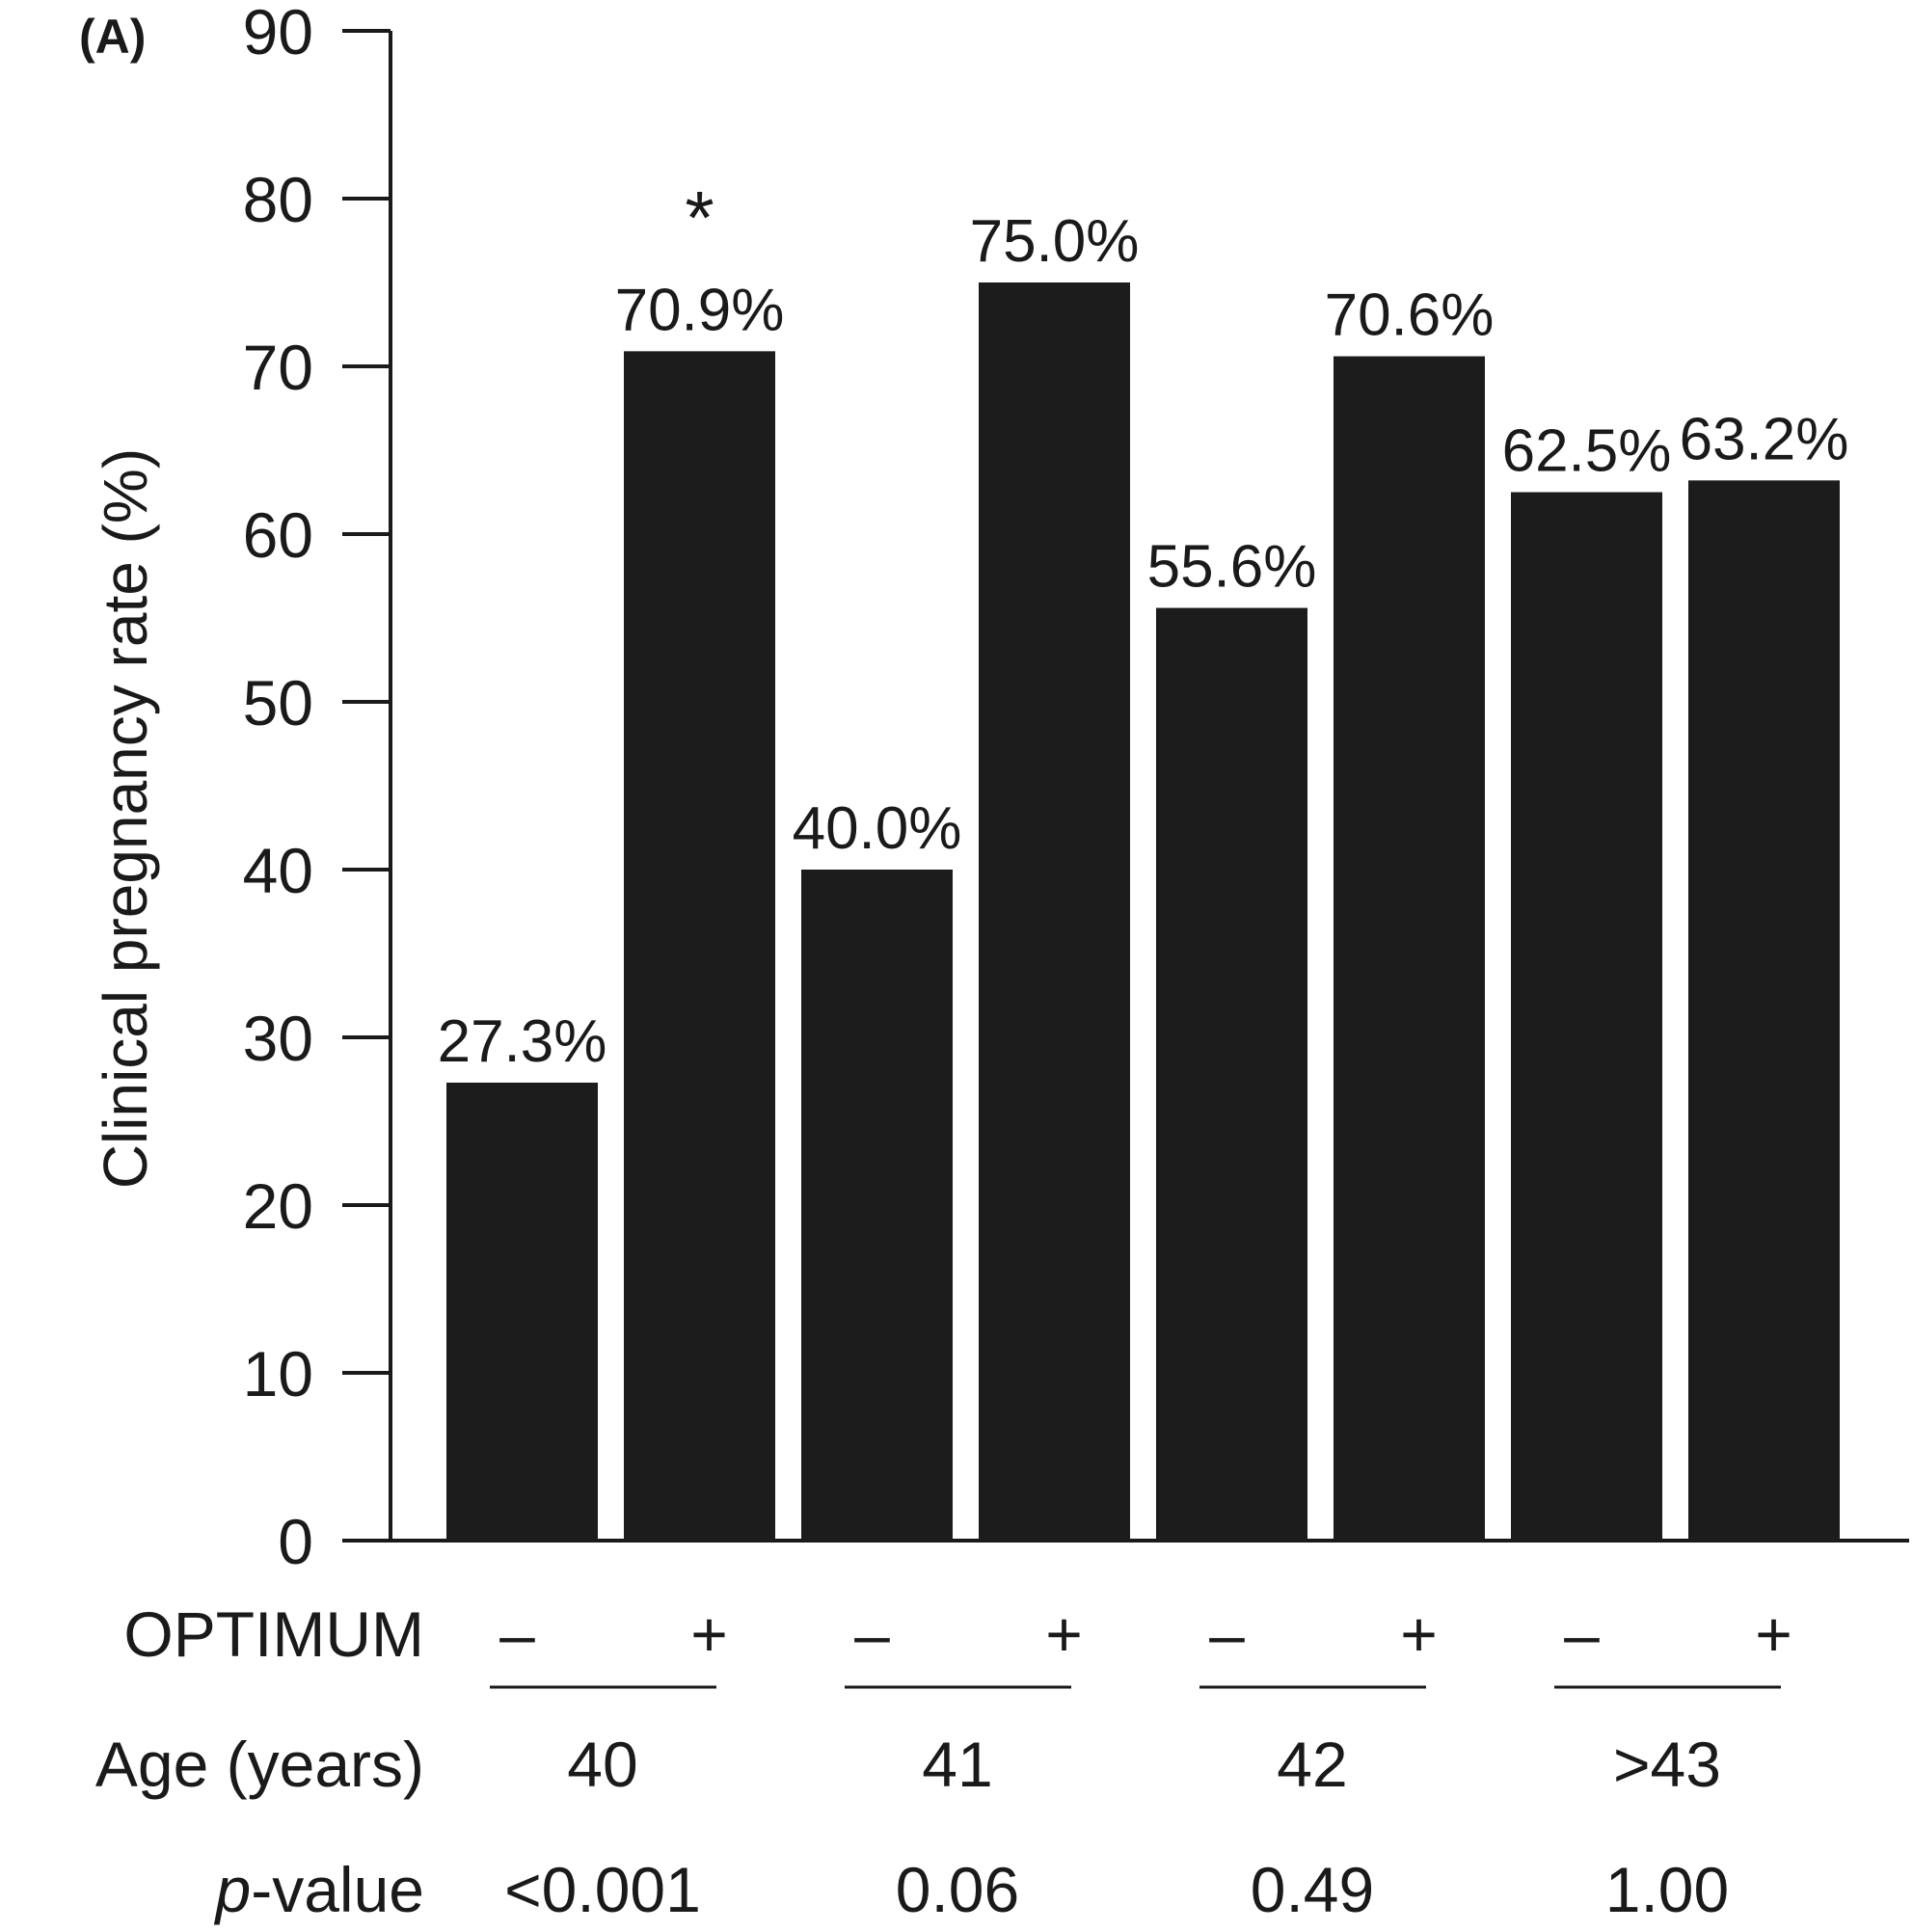 This screenshot has height=1932, width=1913. What do you see at coordinates (522, 1042) in the screenshot?
I see `bar-value-label: 27.3%` at bounding box center [522, 1042].